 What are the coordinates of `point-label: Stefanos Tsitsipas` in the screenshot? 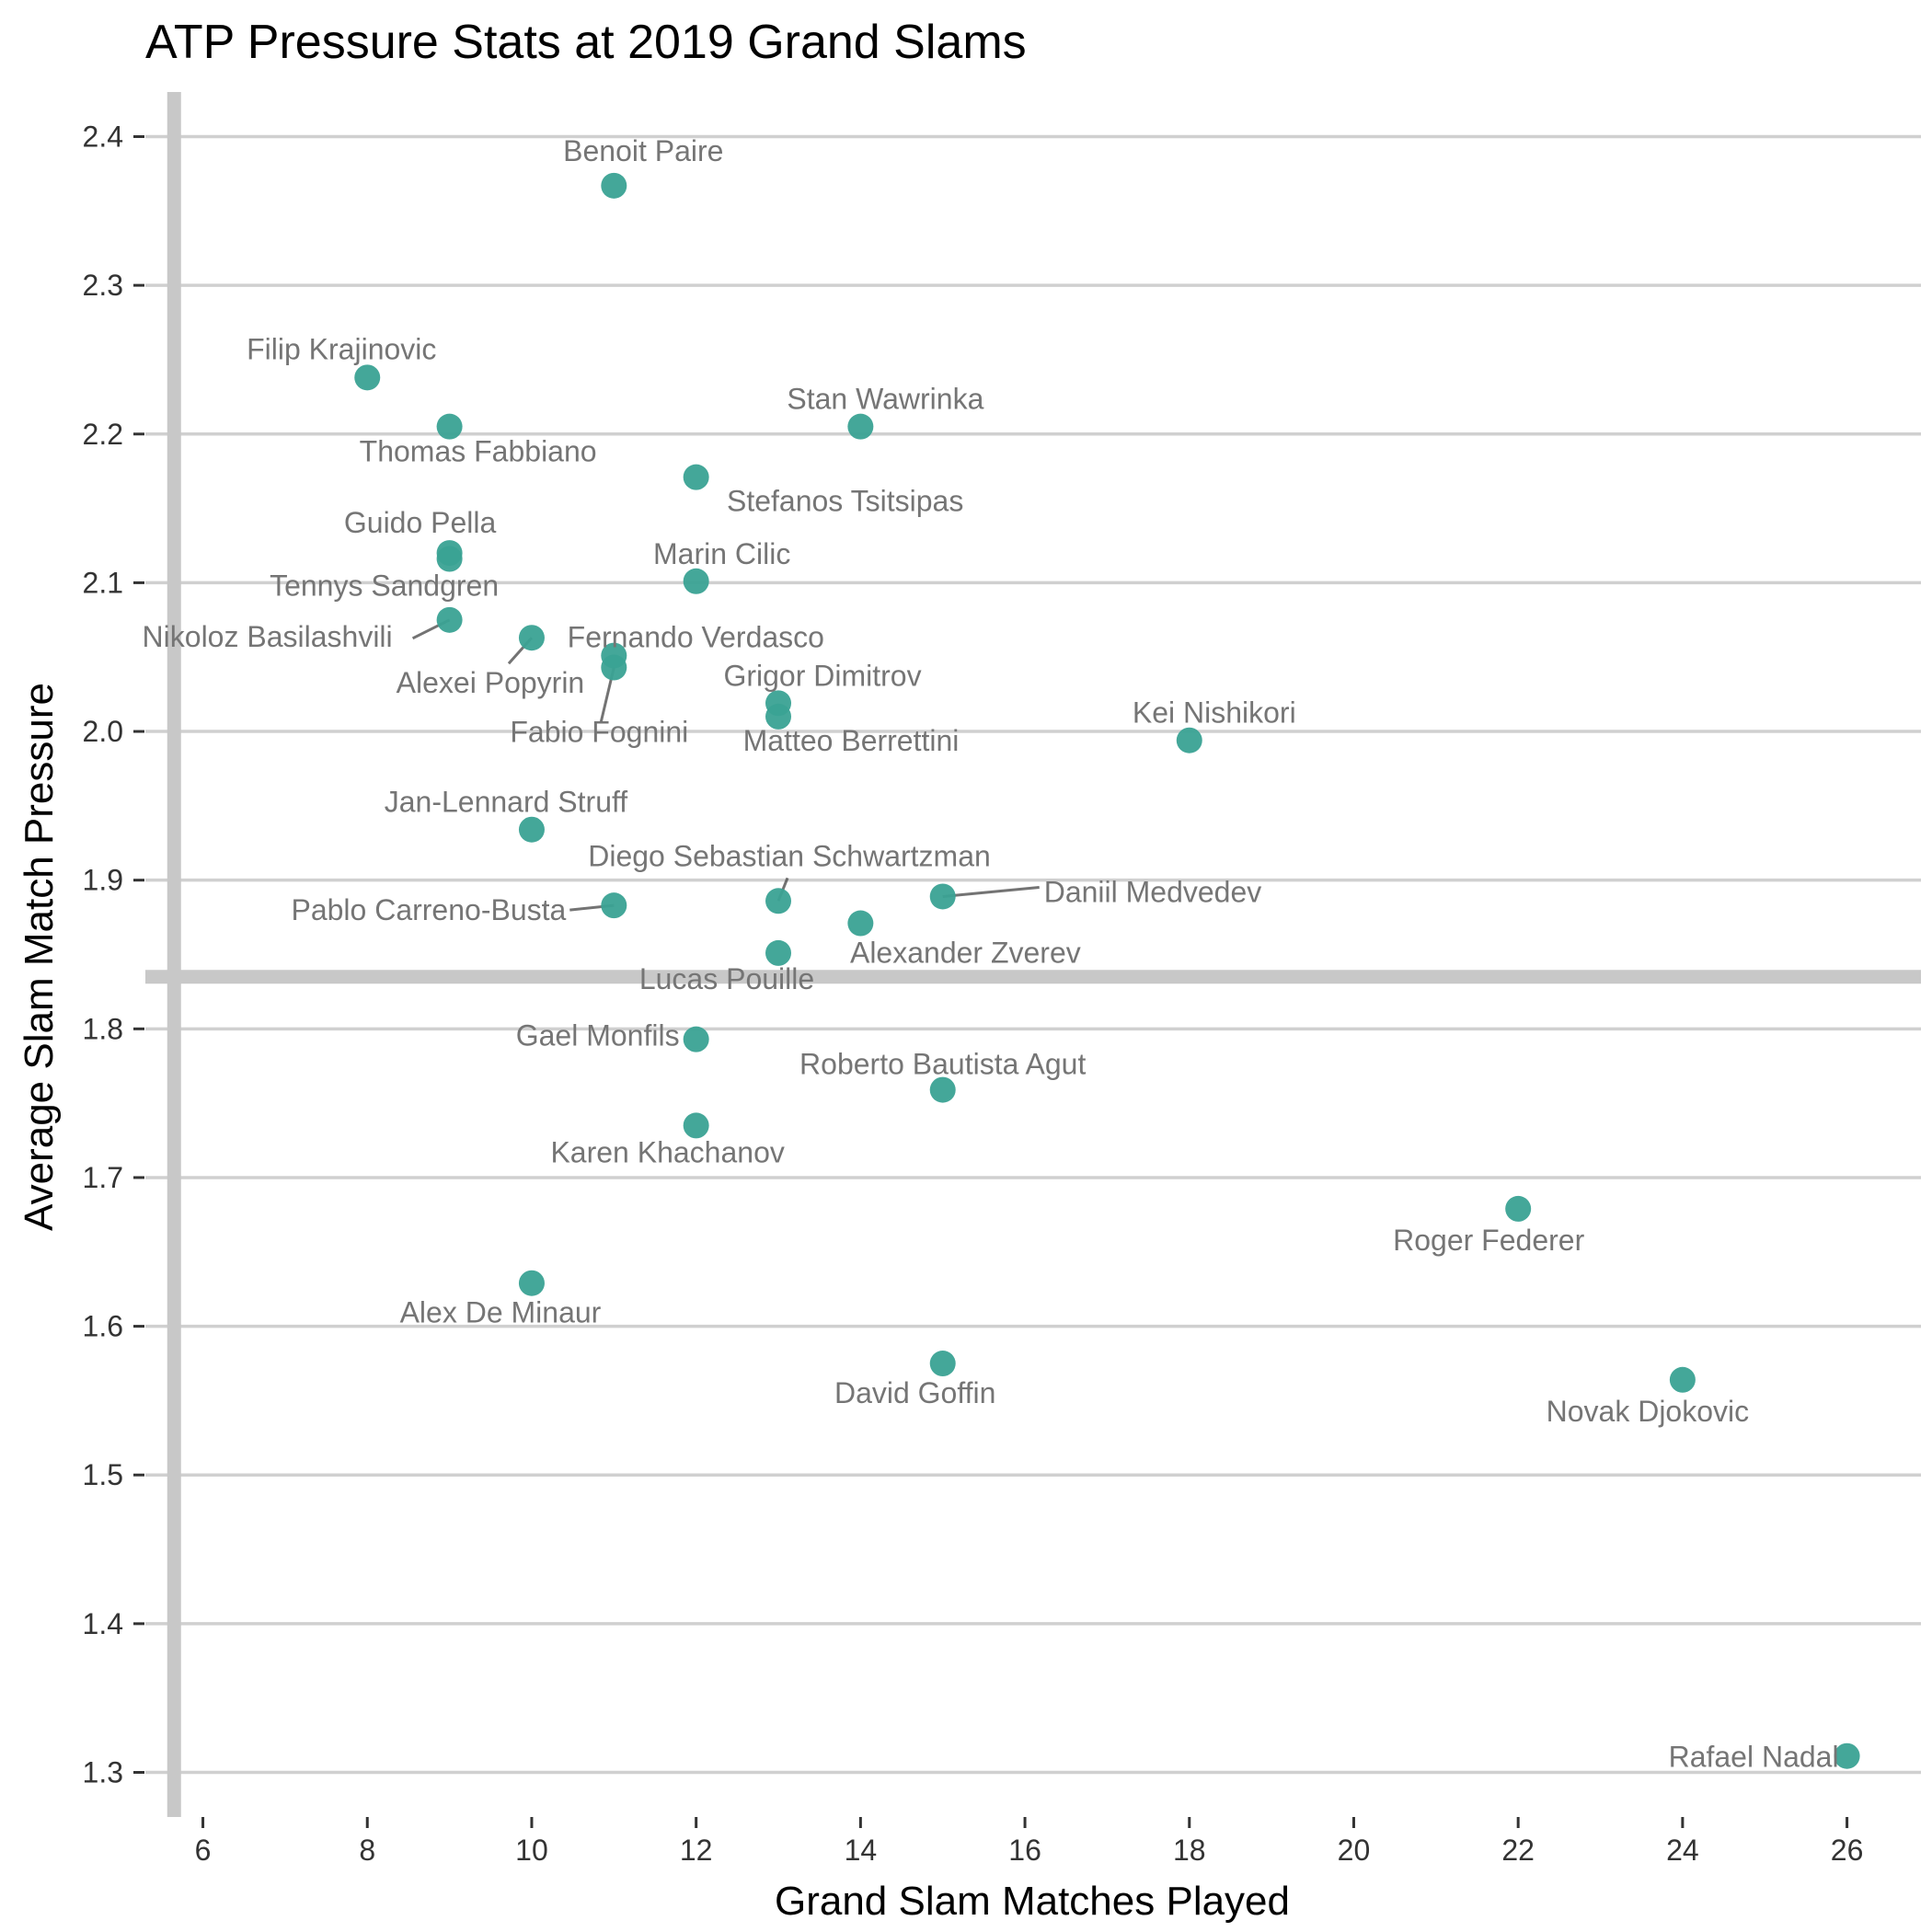 It's located at (845, 501).